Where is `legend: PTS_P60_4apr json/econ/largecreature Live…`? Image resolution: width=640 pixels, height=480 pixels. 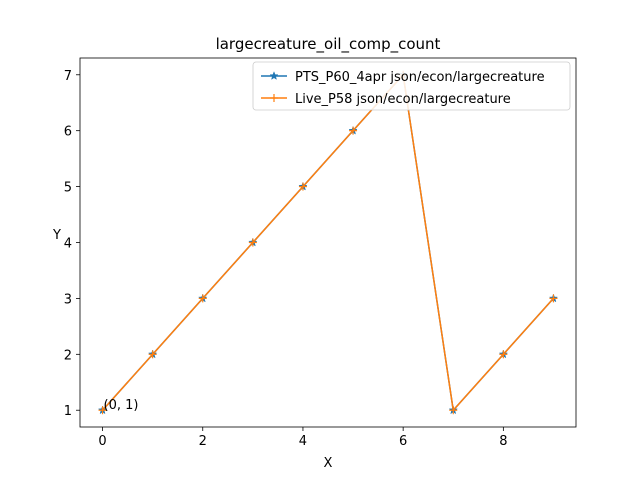 legend: PTS_P60_4apr json/econ/largecreature Live… is located at coordinates (411, 86).